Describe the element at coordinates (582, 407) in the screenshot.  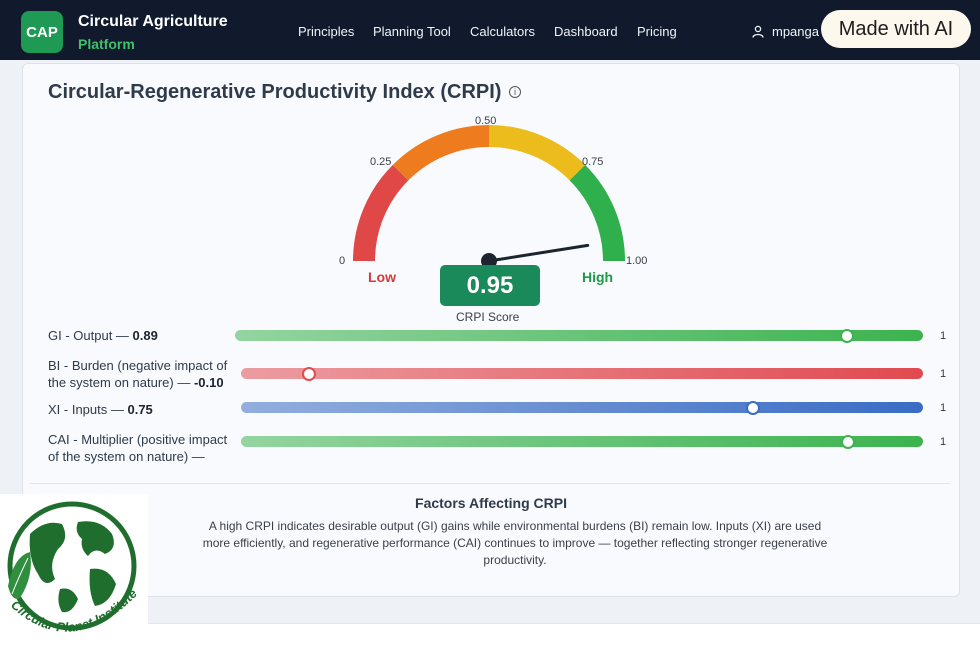
I see `slider-track-xi` at that location.